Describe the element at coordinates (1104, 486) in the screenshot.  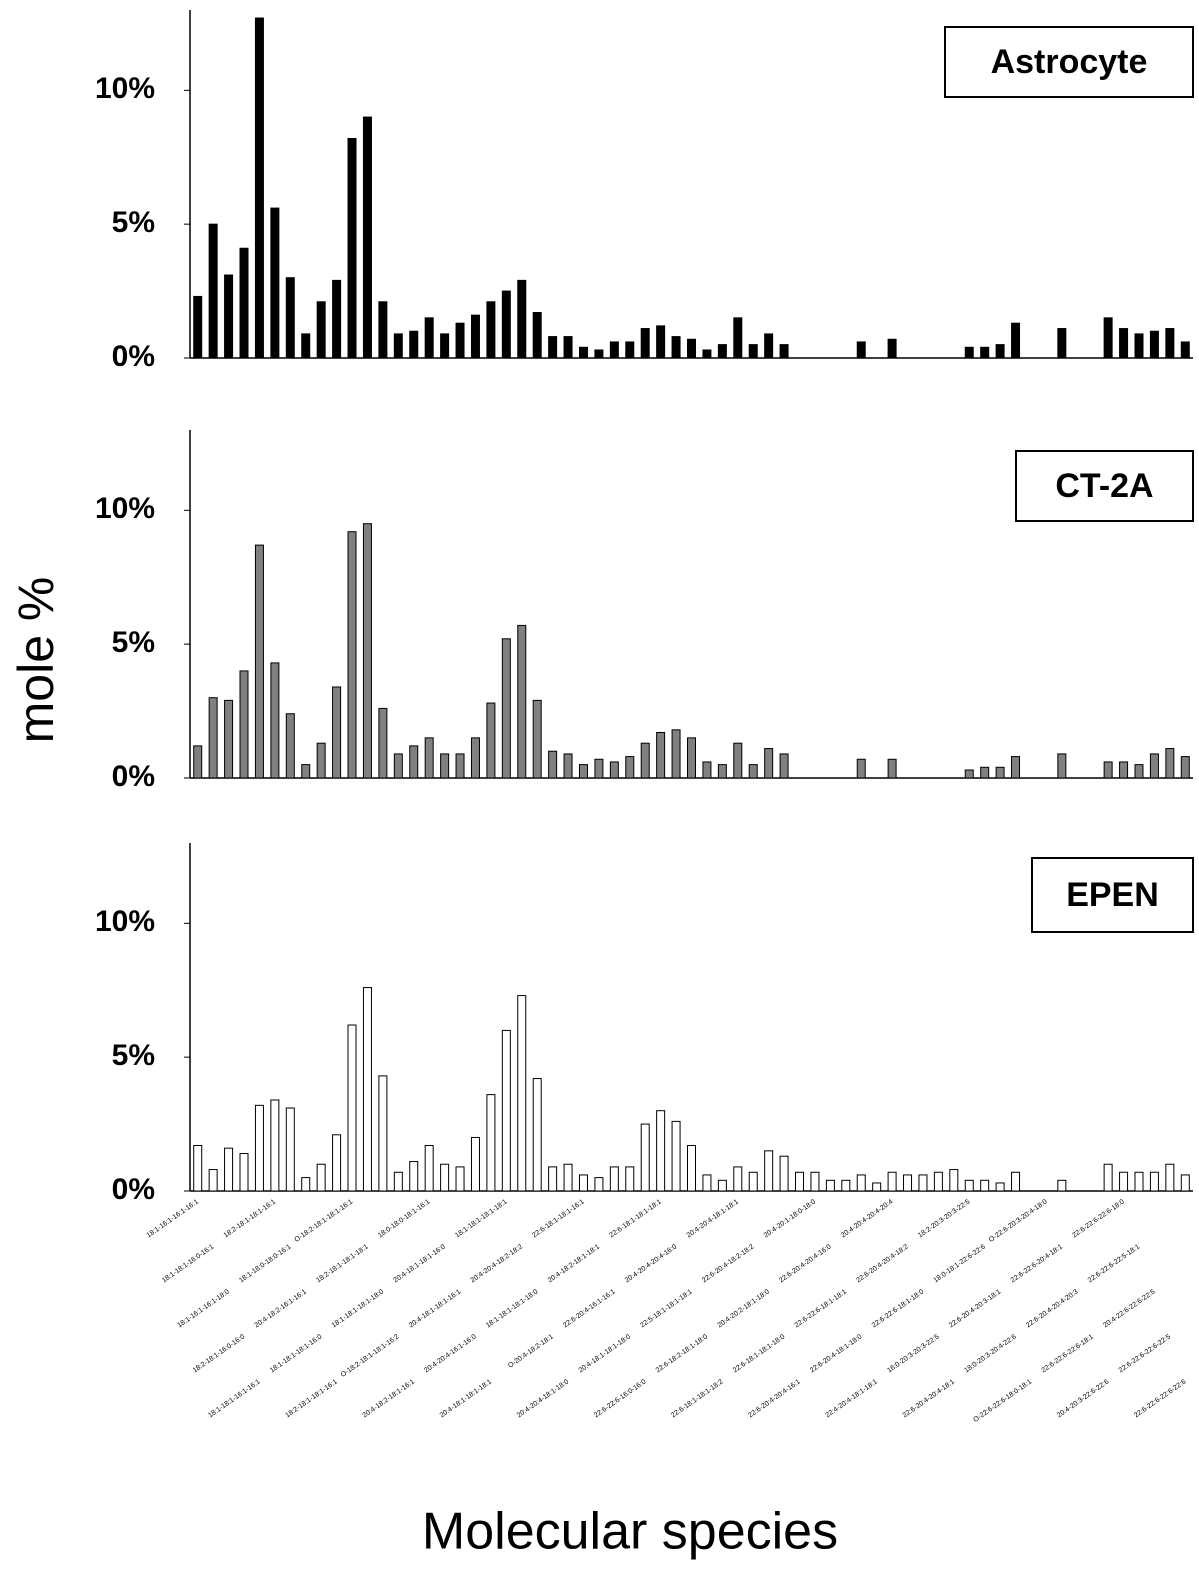
I see `title-box` at that location.